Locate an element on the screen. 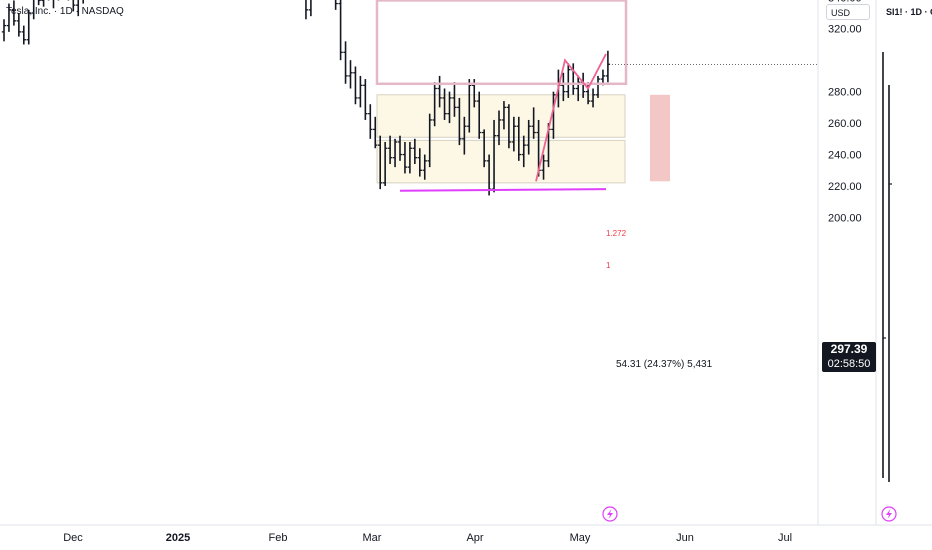 The height and width of the screenshot is (550, 932). lightning-icon is located at coordinates (610, 514).